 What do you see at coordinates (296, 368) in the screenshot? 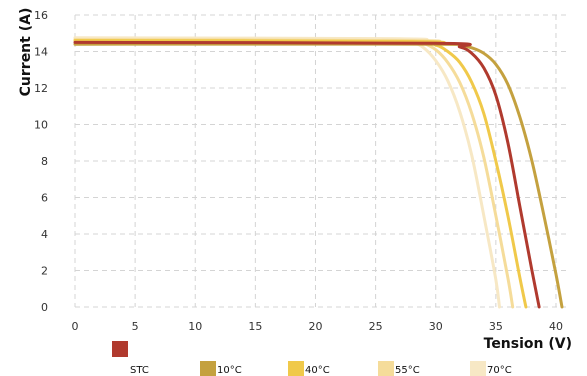
I see `legend-swatch-40c` at bounding box center [296, 368].